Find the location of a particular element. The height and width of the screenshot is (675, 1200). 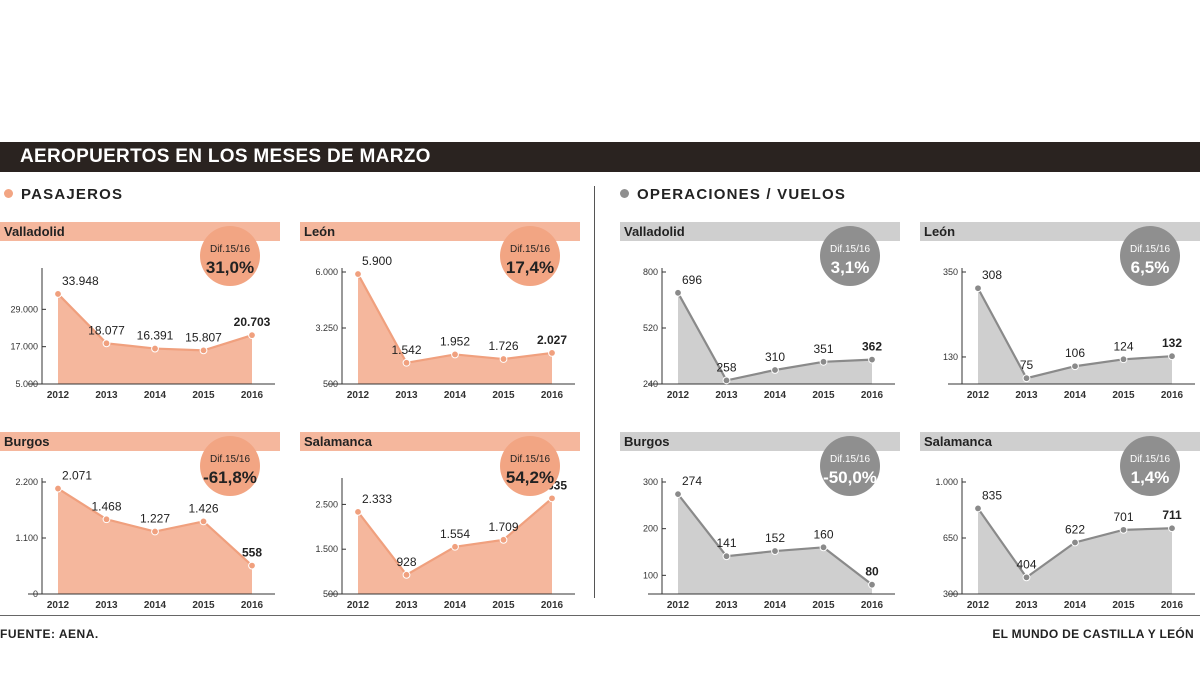

operaciones-salamanca-xtick-label: 2014 is located at coordinates (1075, 605).